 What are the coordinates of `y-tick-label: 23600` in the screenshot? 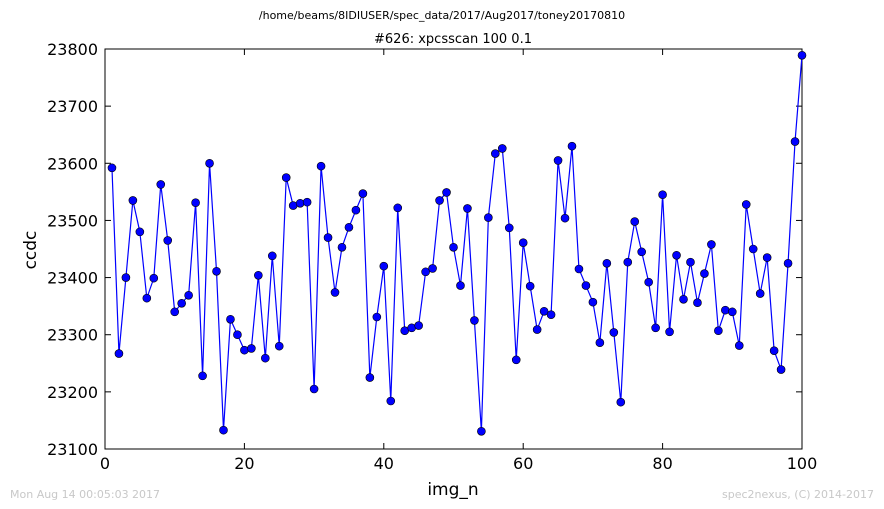 It's located at (72, 163).